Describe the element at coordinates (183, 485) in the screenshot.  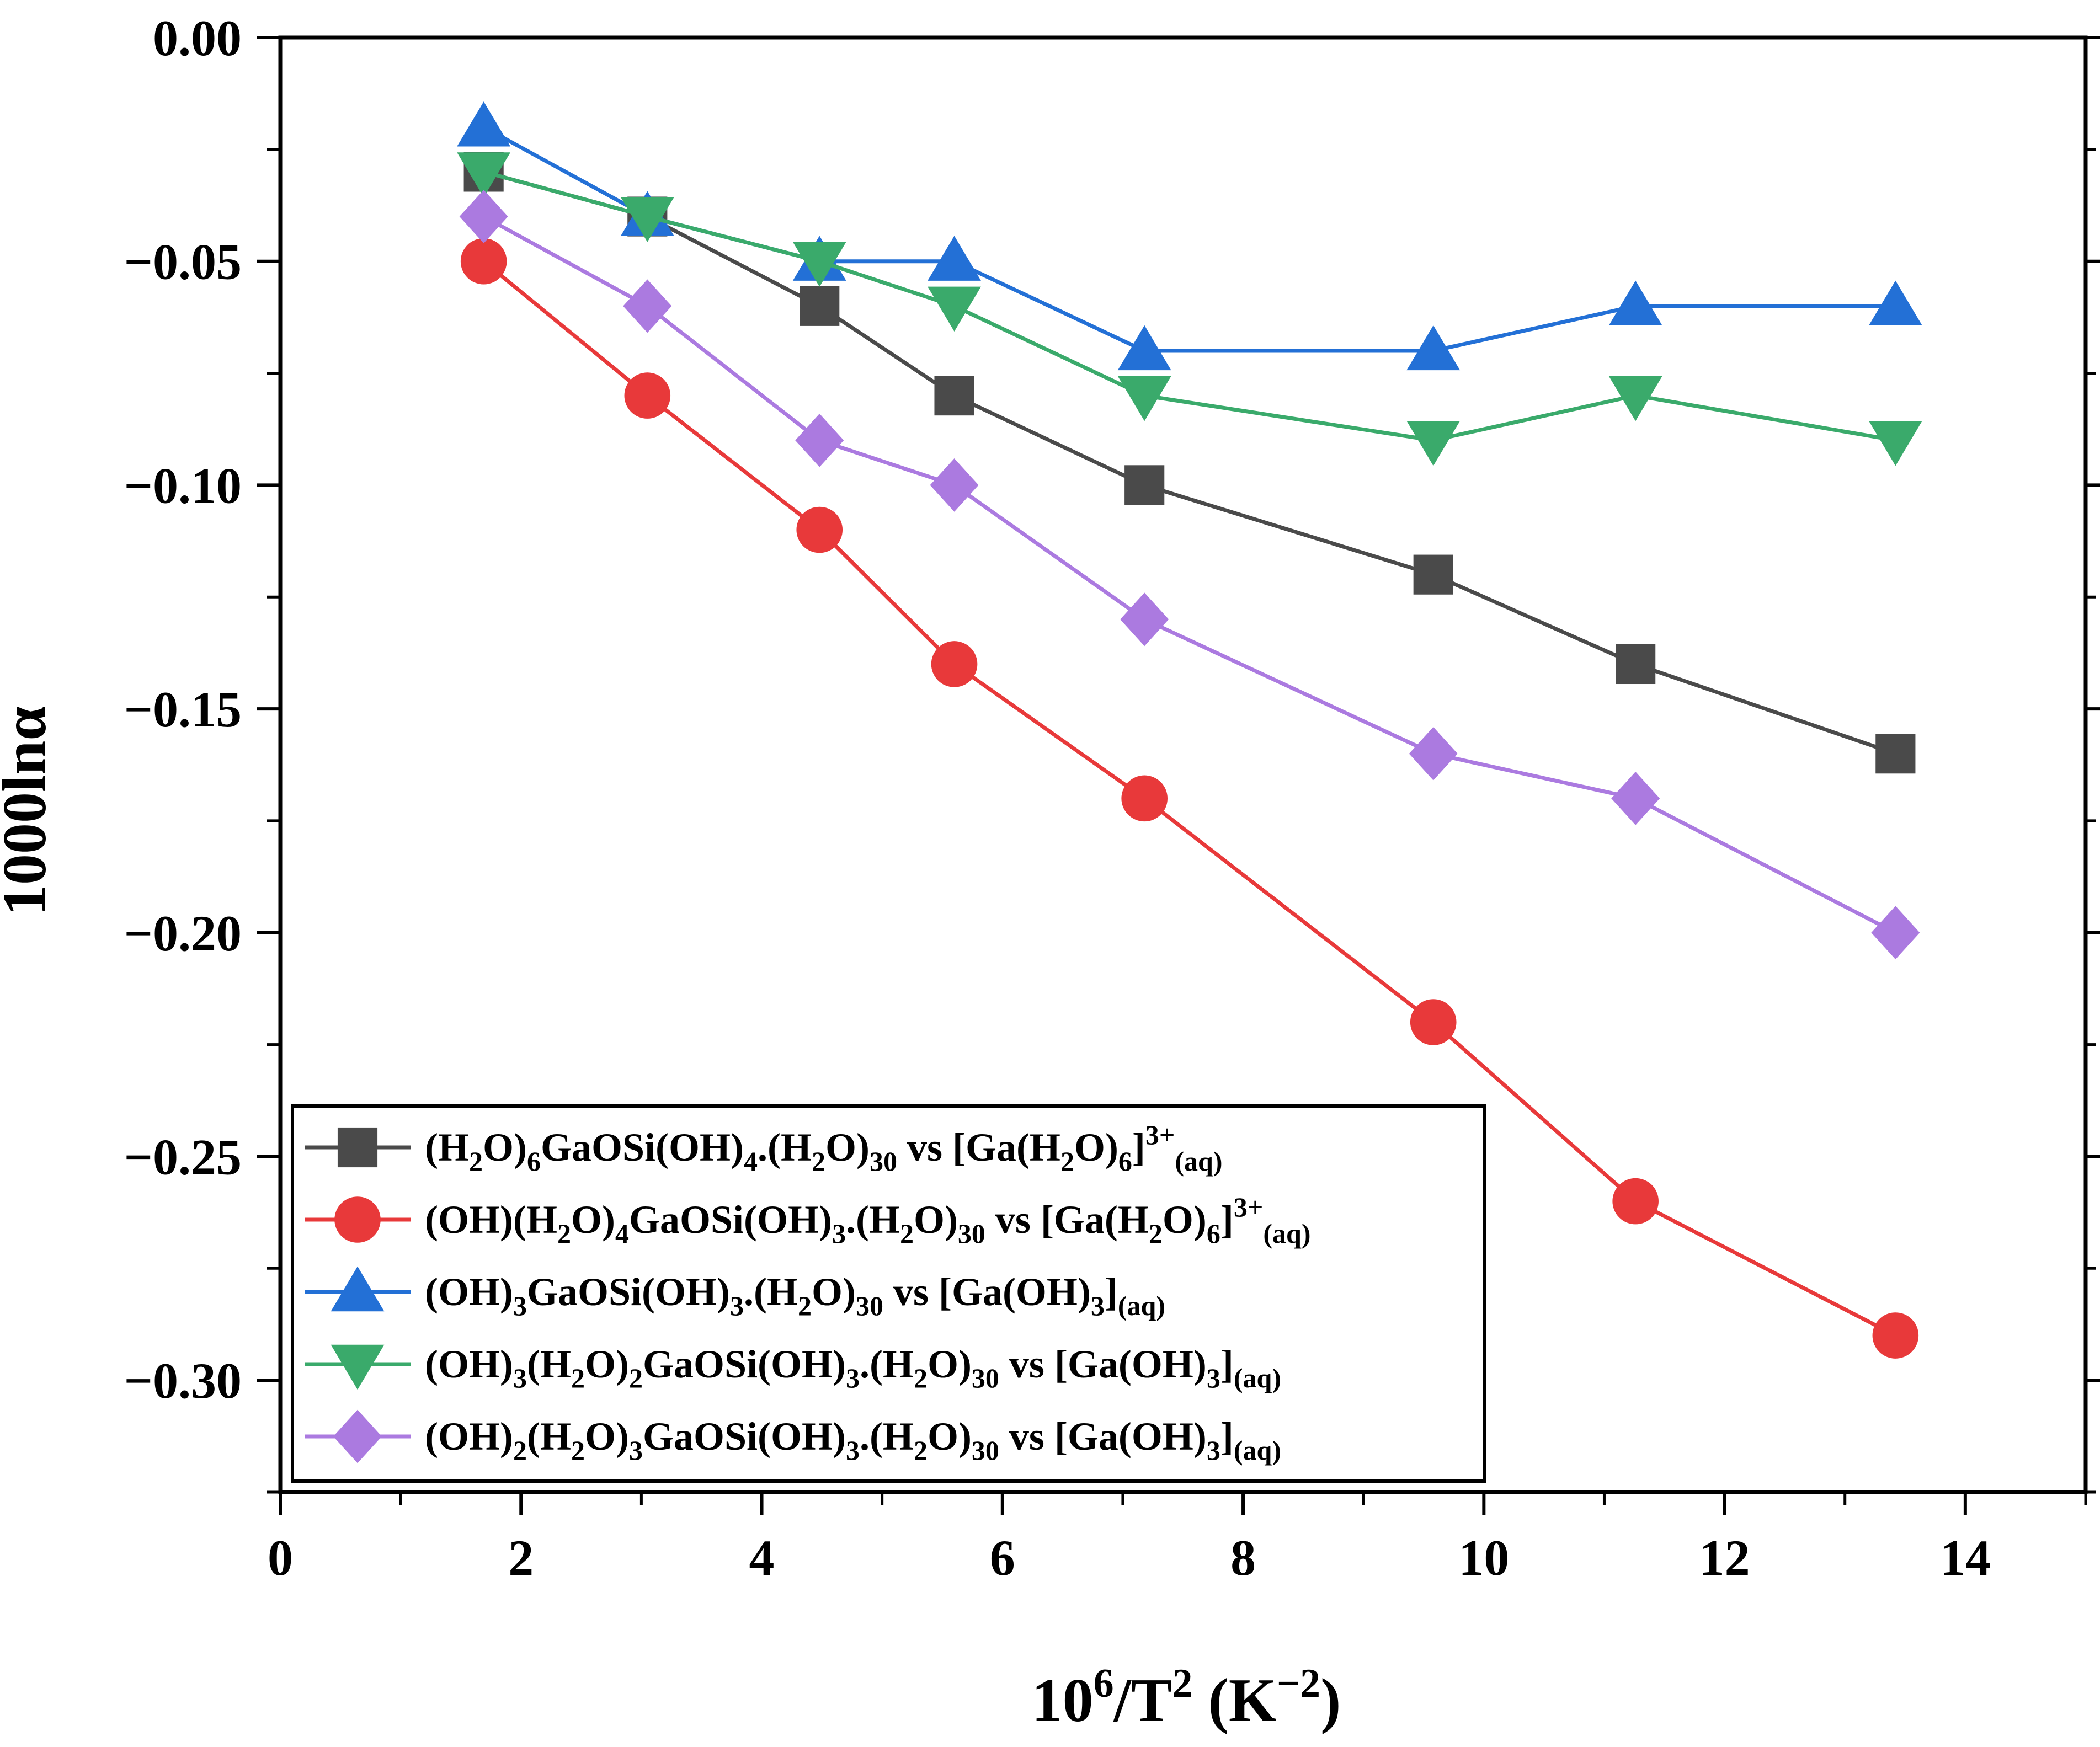
I see `y-tick-label: −0.10` at that location.